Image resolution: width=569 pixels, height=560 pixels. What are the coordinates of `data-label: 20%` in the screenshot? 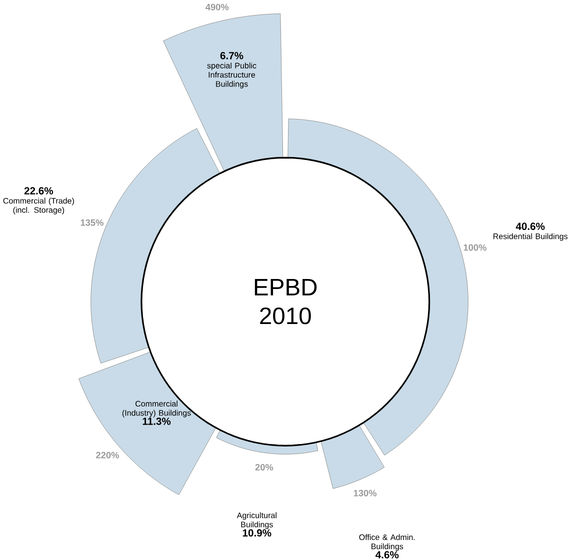 It's located at (264, 467).